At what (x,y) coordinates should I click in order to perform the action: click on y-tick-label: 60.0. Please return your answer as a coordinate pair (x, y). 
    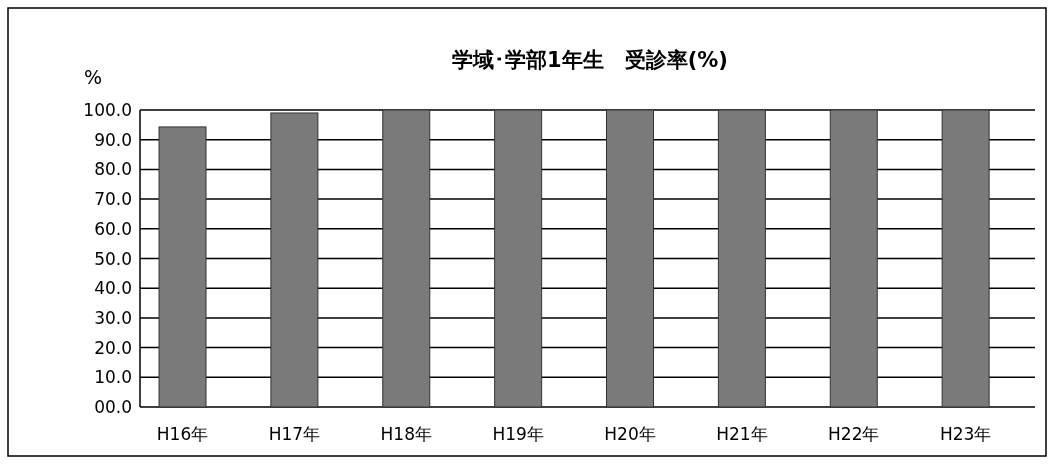
    Looking at the image, I should click on (113, 228).